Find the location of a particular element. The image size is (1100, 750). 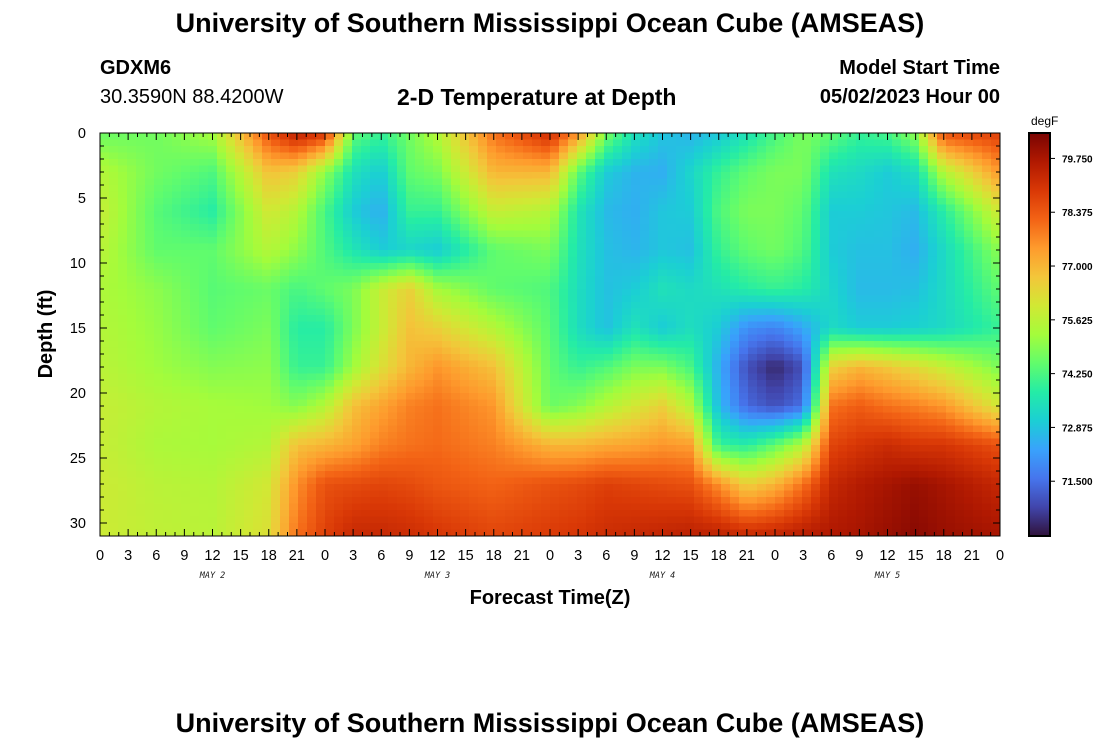

station-coordinates: 30.3590N 88.4200W is located at coordinates (192, 97).